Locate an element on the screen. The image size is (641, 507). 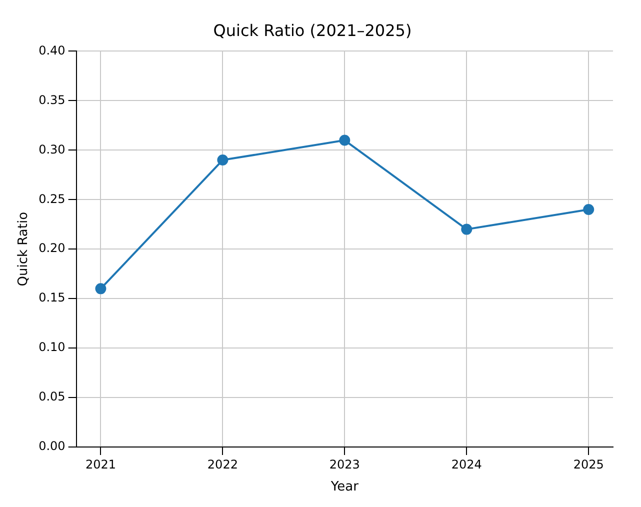
x-tick-label: 2025 is located at coordinates (588, 464).